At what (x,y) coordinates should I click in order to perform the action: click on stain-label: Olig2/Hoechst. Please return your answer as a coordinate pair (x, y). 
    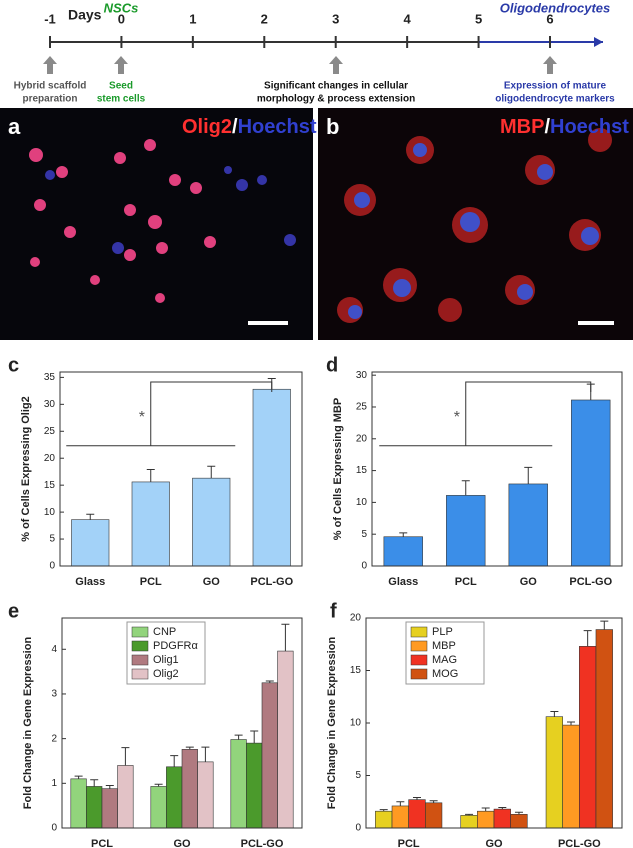
    Looking at the image, I should click on (249, 127).